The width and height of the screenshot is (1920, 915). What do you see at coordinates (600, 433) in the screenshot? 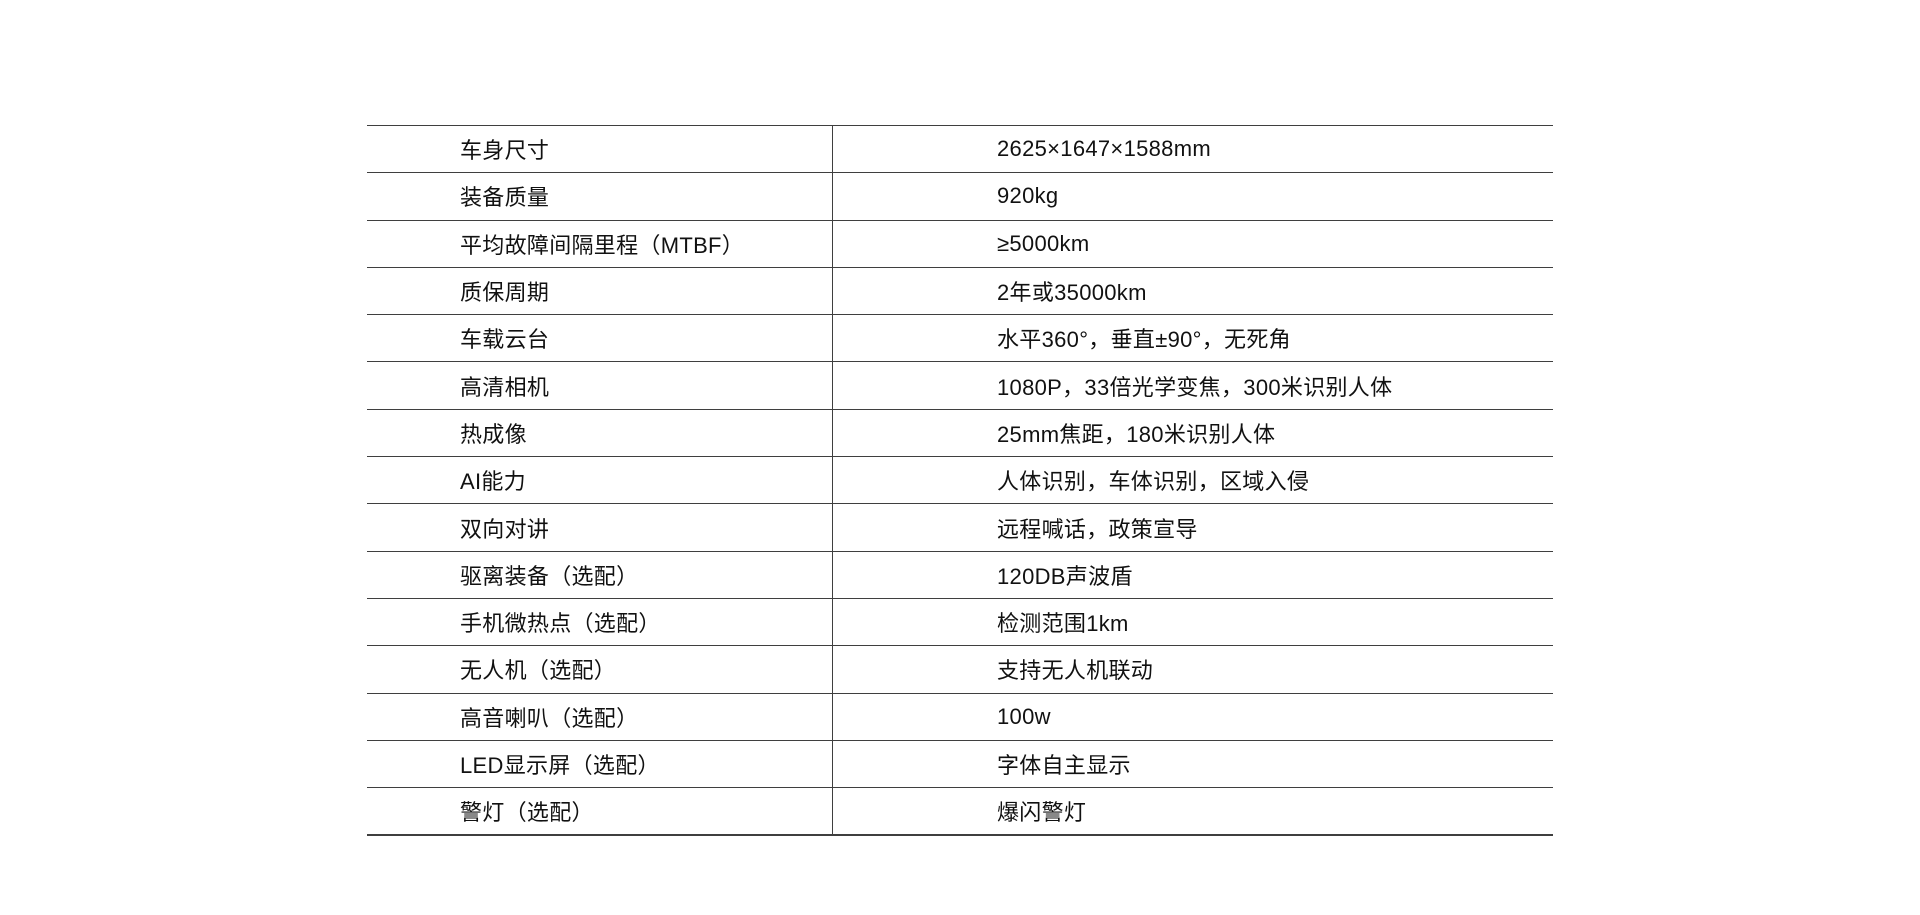
I see `spec-label-cell: 热成像` at bounding box center [600, 433].